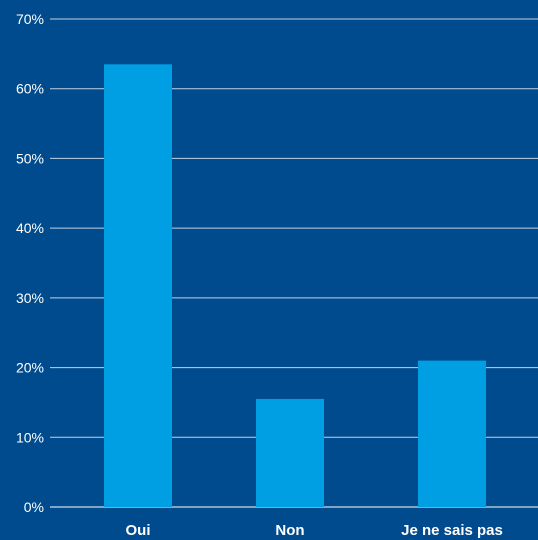 The image size is (538, 540). Describe the element at coordinates (452, 530) in the screenshot. I see `category-label: Je ne sais pas` at that location.